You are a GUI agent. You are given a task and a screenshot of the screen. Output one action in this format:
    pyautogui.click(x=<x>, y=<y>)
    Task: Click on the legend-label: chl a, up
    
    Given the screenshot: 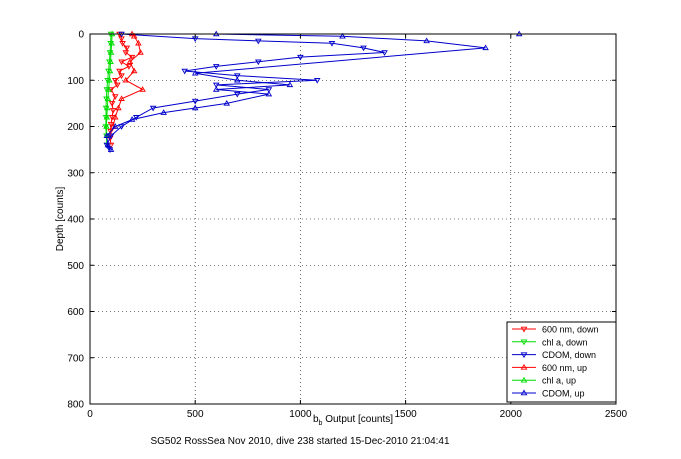 What is the action you would take?
    pyautogui.click(x=559, y=381)
    